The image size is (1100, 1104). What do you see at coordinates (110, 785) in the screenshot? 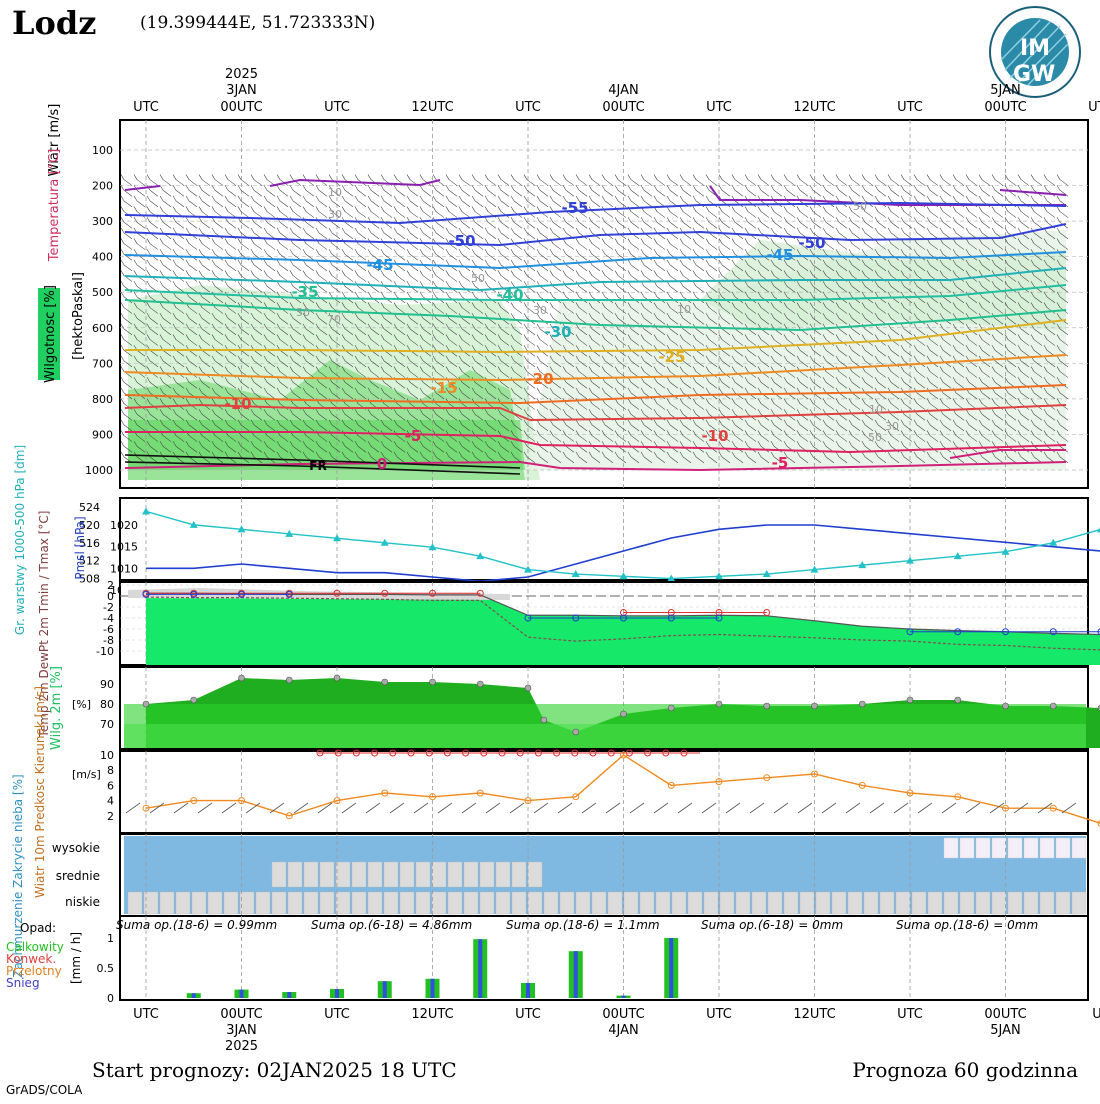
I see `wind-tick: 6` at bounding box center [110, 785].